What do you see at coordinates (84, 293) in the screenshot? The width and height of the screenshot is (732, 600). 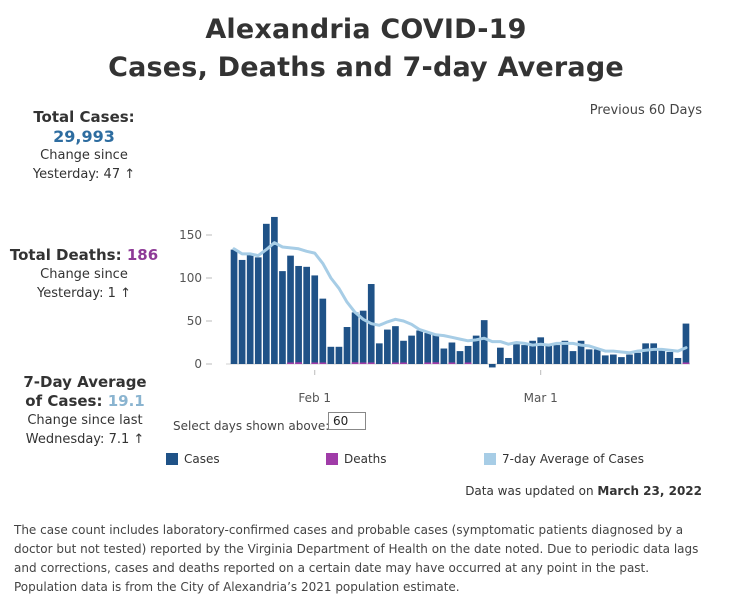 I see `total-deaths-change-text: Yesterday: 1 ↑` at bounding box center [84, 293].